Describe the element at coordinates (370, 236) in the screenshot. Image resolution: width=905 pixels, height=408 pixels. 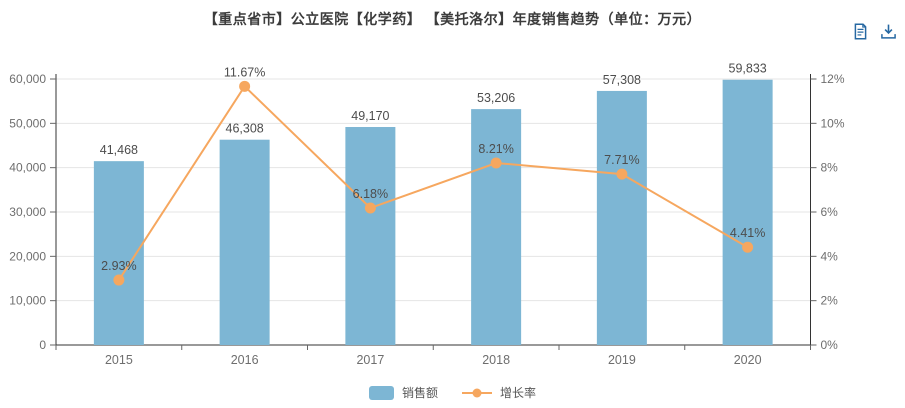
I see `bar-2017` at that location.